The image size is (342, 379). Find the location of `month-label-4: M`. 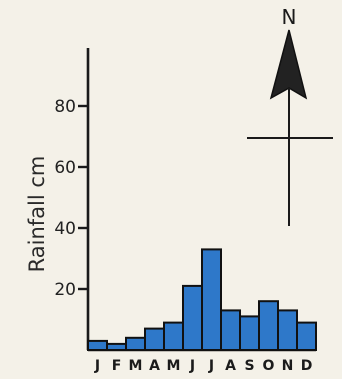

month-label-4: M is located at coordinates (174, 366).